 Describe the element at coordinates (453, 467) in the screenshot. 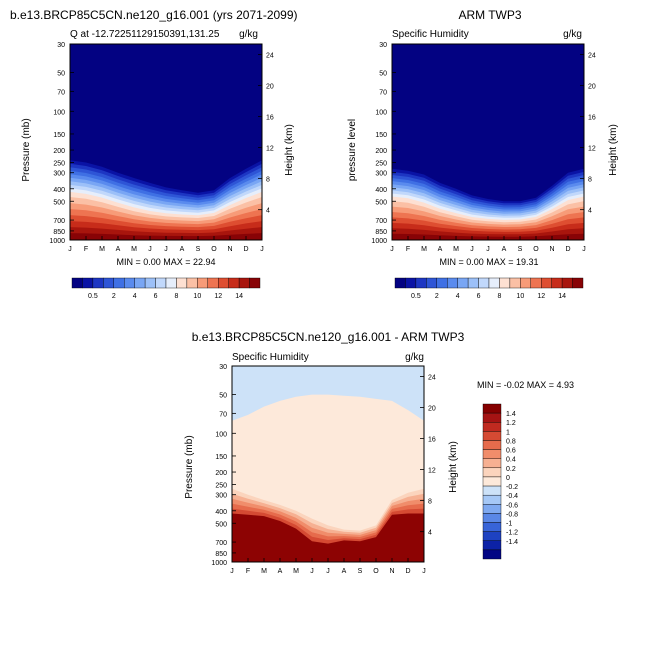

I see `height-axis-label: Height (km)` at that location.